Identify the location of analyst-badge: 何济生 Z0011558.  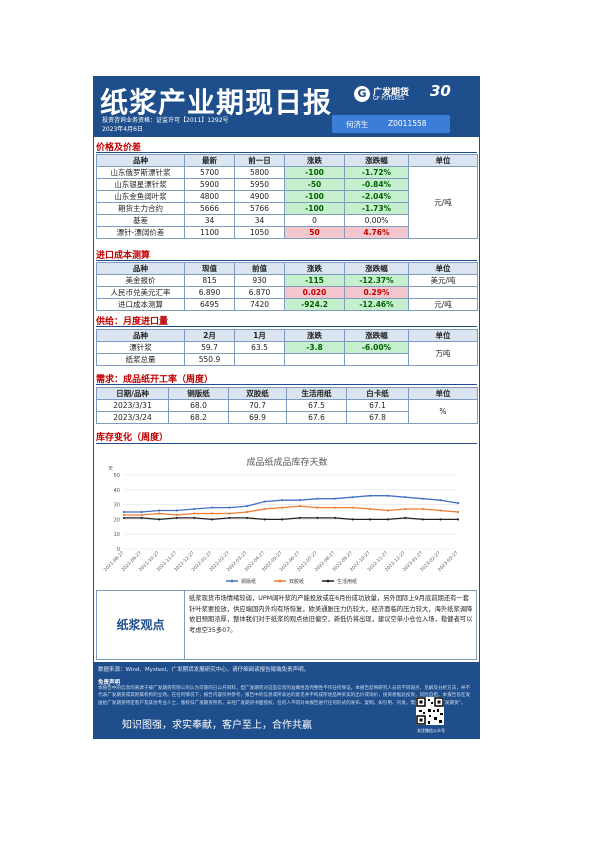
(391, 124).